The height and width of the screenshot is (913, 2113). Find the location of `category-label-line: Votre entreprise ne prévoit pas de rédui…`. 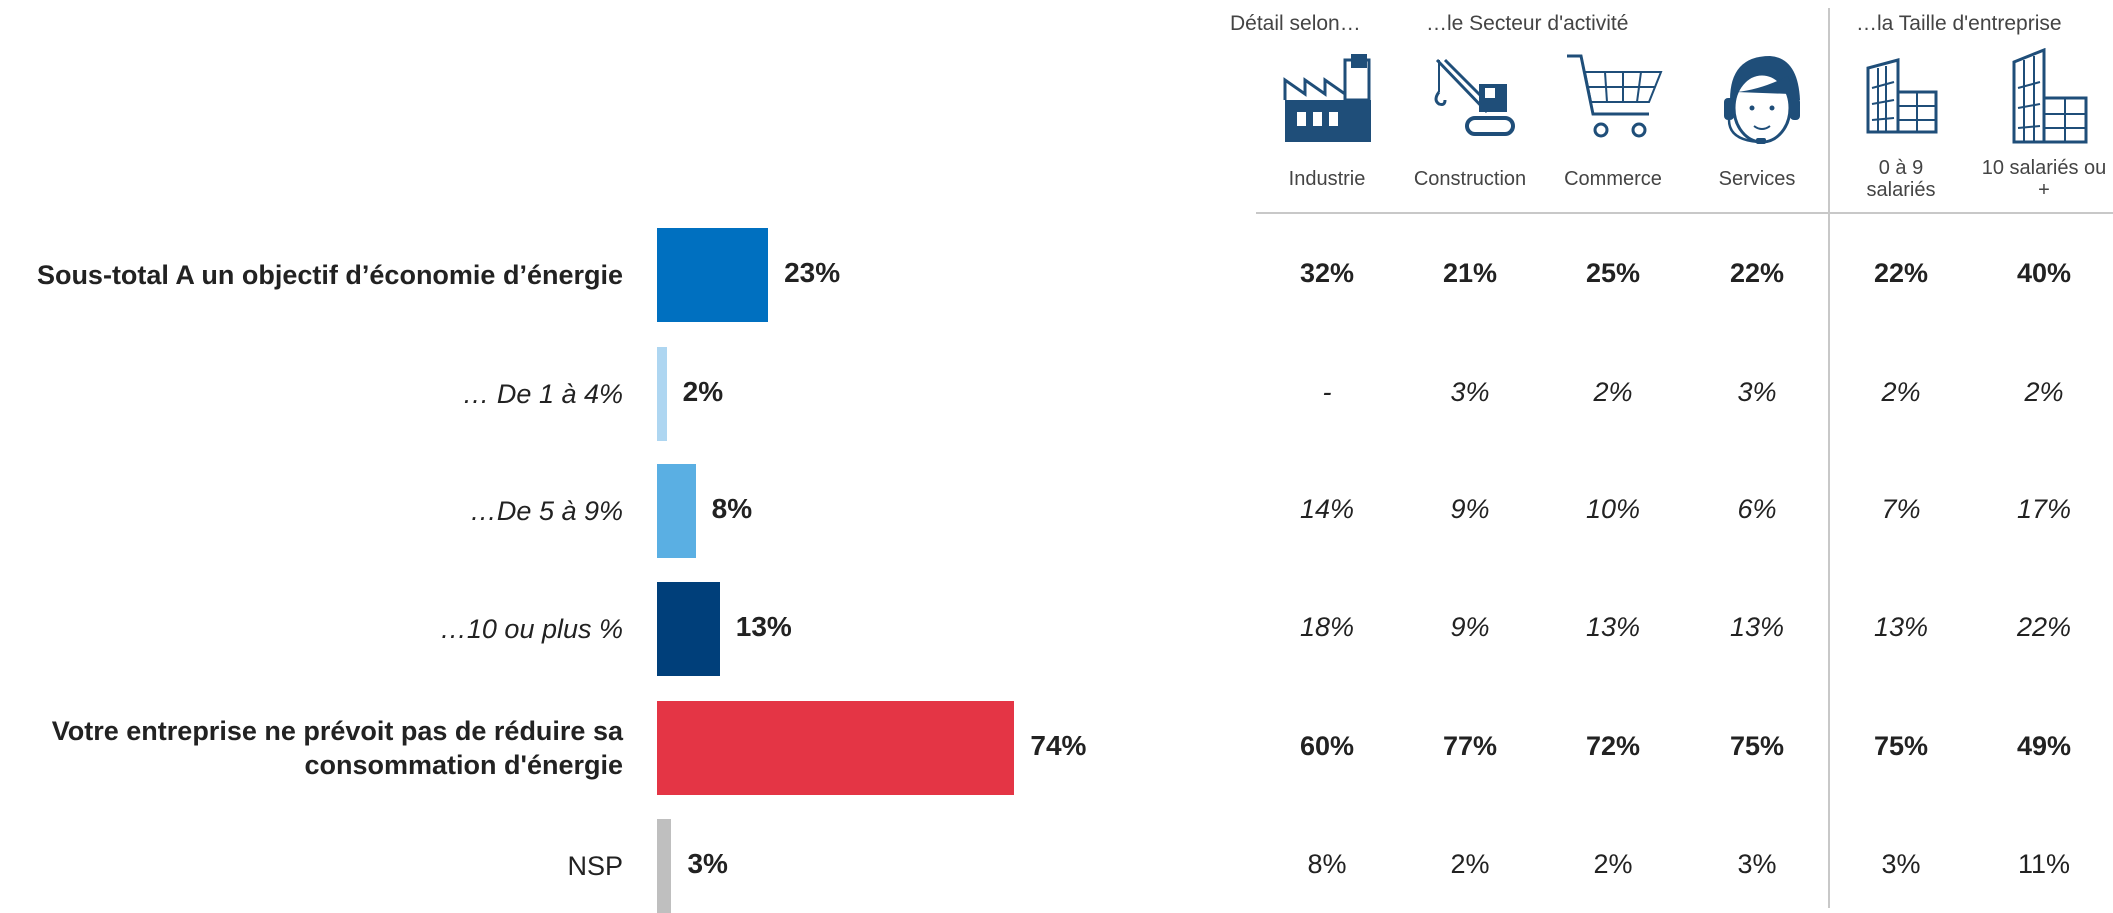

category-label-line: Votre entreprise ne prévoit pas de rédui… is located at coordinates (337, 731).